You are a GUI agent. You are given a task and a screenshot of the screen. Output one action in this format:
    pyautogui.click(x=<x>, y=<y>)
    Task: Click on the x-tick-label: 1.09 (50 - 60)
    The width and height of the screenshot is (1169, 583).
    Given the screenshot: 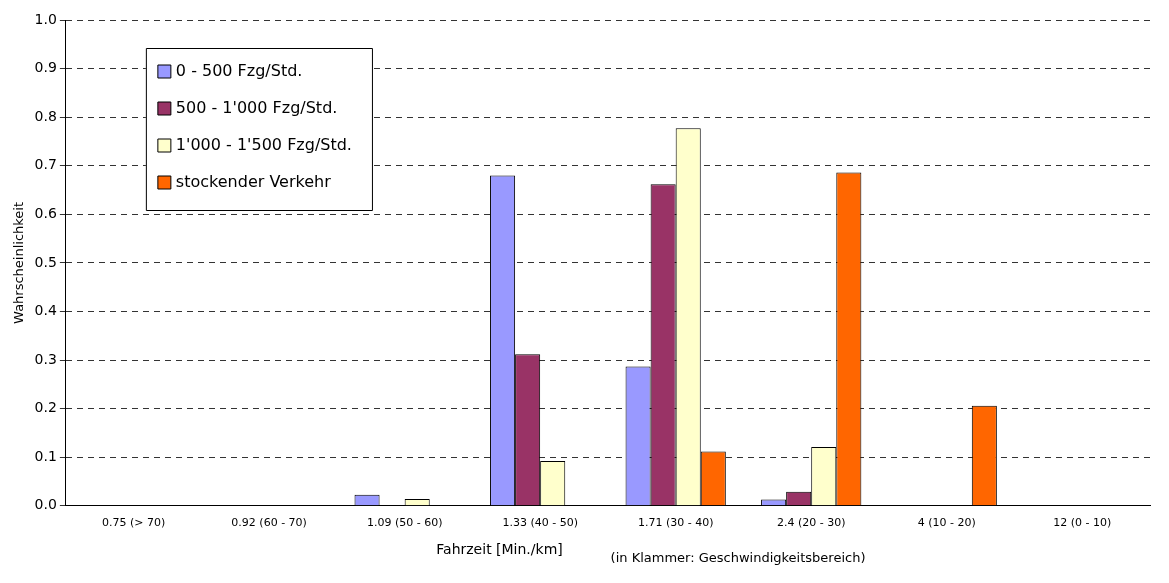 What is the action you would take?
    pyautogui.click(x=404, y=523)
    